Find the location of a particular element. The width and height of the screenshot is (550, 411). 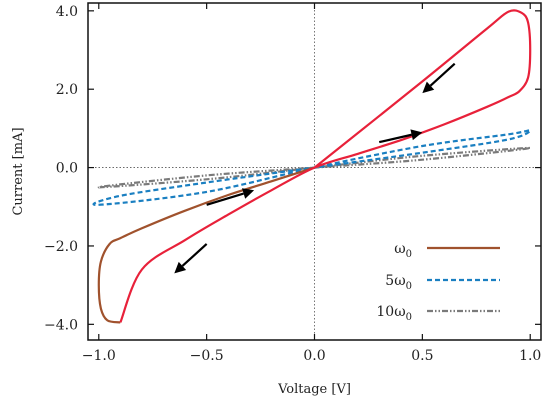

y-tick-label: 2.0 is located at coordinates (67, 90).